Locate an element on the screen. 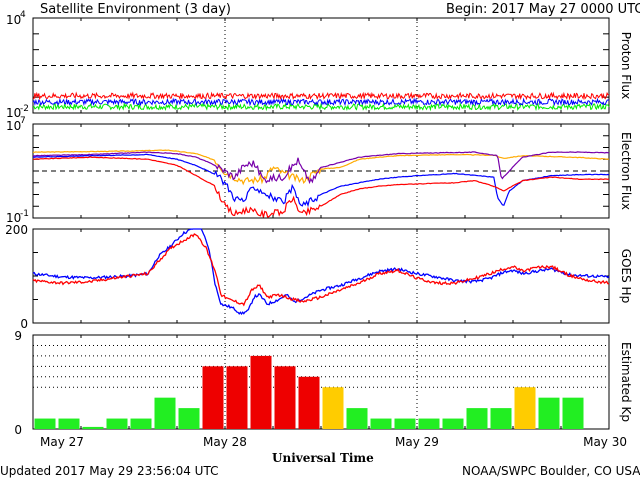 This screenshot has height=480, width=640. kp-ytick-label: 0 is located at coordinates (18, 430).